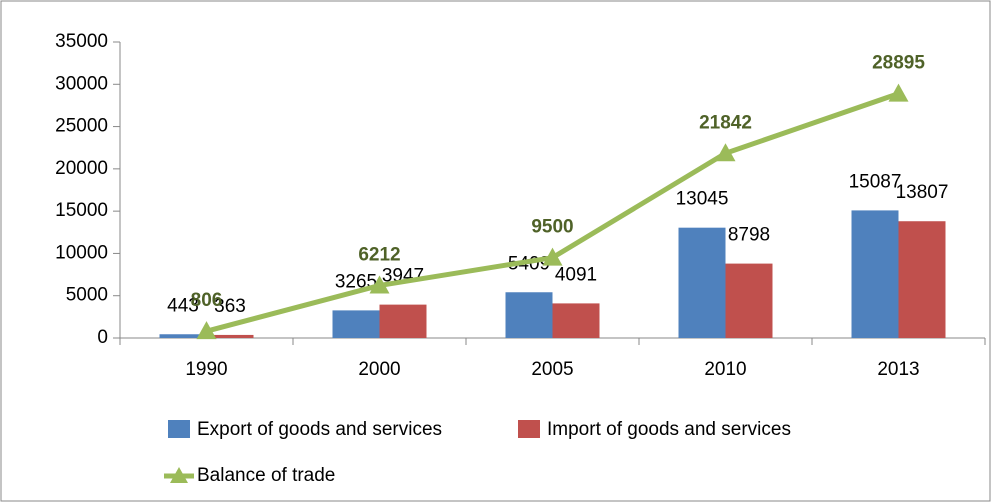 The height and width of the screenshot is (503, 992). What do you see at coordinates (702, 199) in the screenshot?
I see `data-label: 13045` at bounding box center [702, 199].